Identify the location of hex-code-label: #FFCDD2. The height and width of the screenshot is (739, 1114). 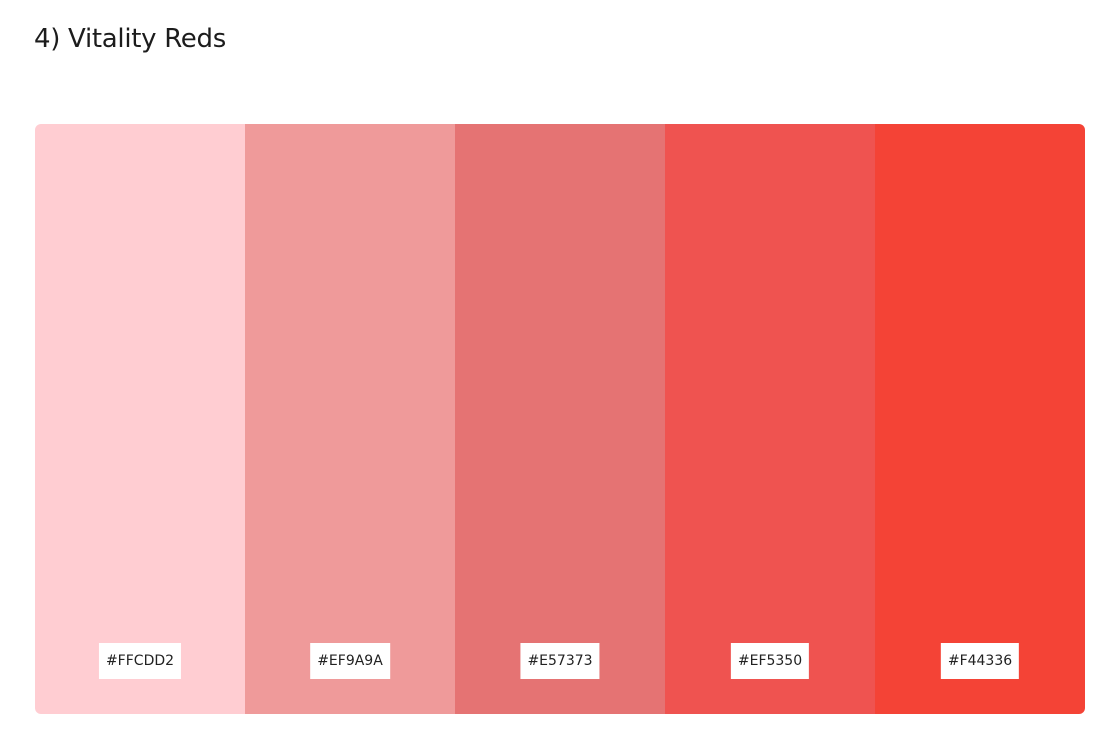
(140, 661).